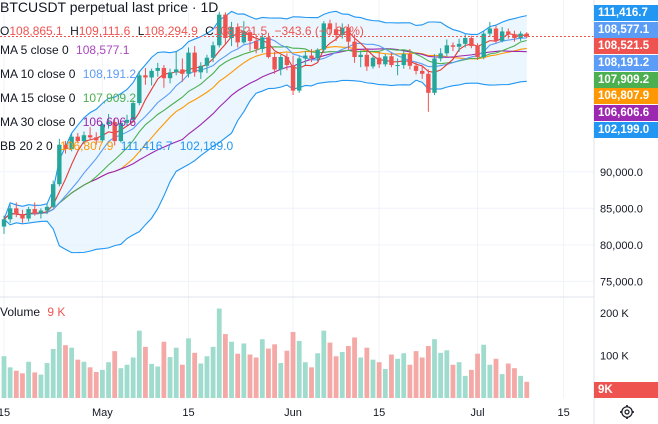  I want to click on indicator-bb: BB 20 2 0 106,807.9 111,416.7 102,199.0, so click(118, 146).